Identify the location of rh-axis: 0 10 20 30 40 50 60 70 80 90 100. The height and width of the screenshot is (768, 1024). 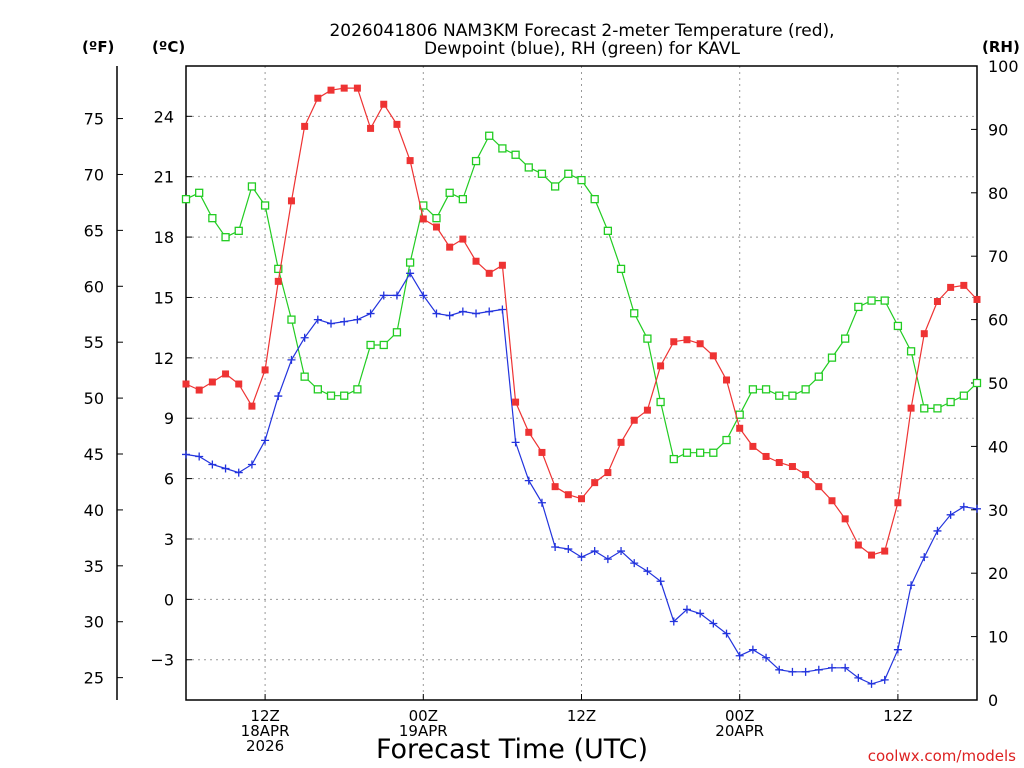
(995, 383).